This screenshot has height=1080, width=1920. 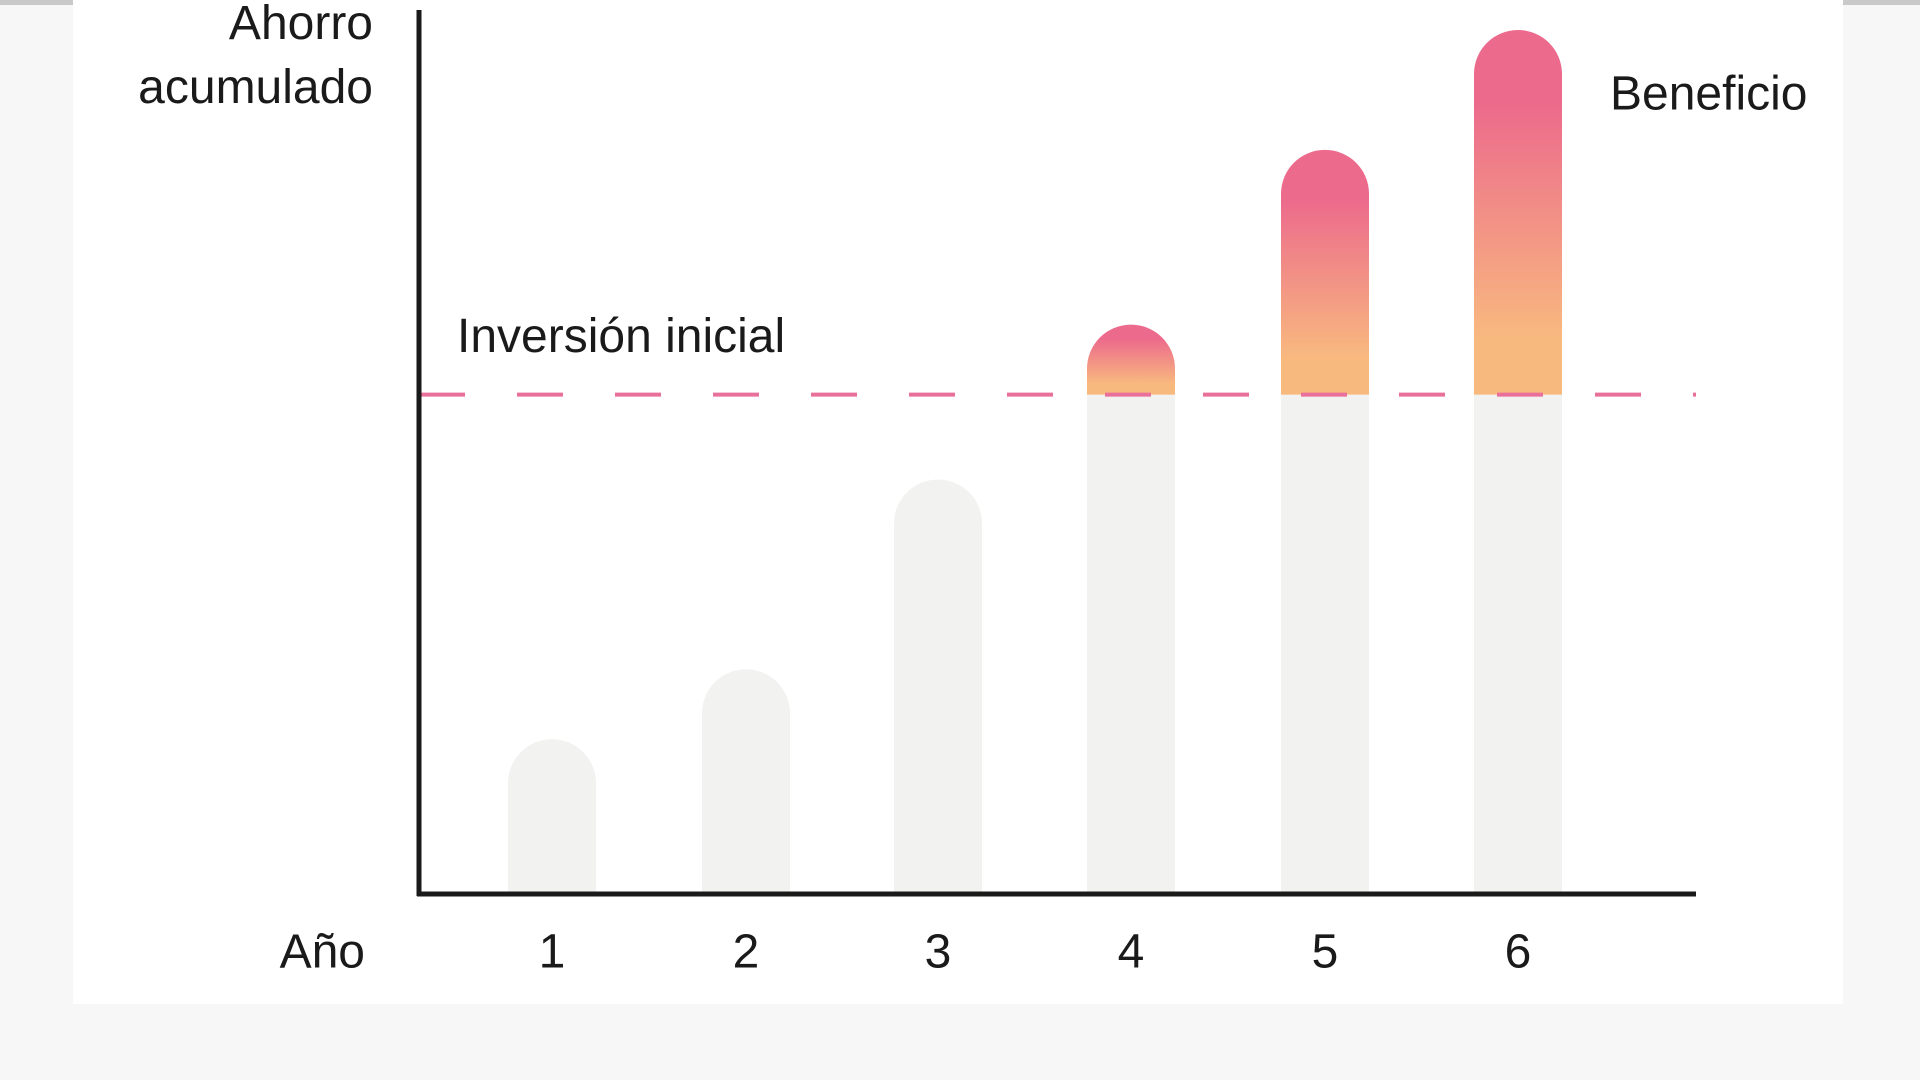 What do you see at coordinates (938, 952) in the screenshot?
I see `x-tick-label: 3` at bounding box center [938, 952].